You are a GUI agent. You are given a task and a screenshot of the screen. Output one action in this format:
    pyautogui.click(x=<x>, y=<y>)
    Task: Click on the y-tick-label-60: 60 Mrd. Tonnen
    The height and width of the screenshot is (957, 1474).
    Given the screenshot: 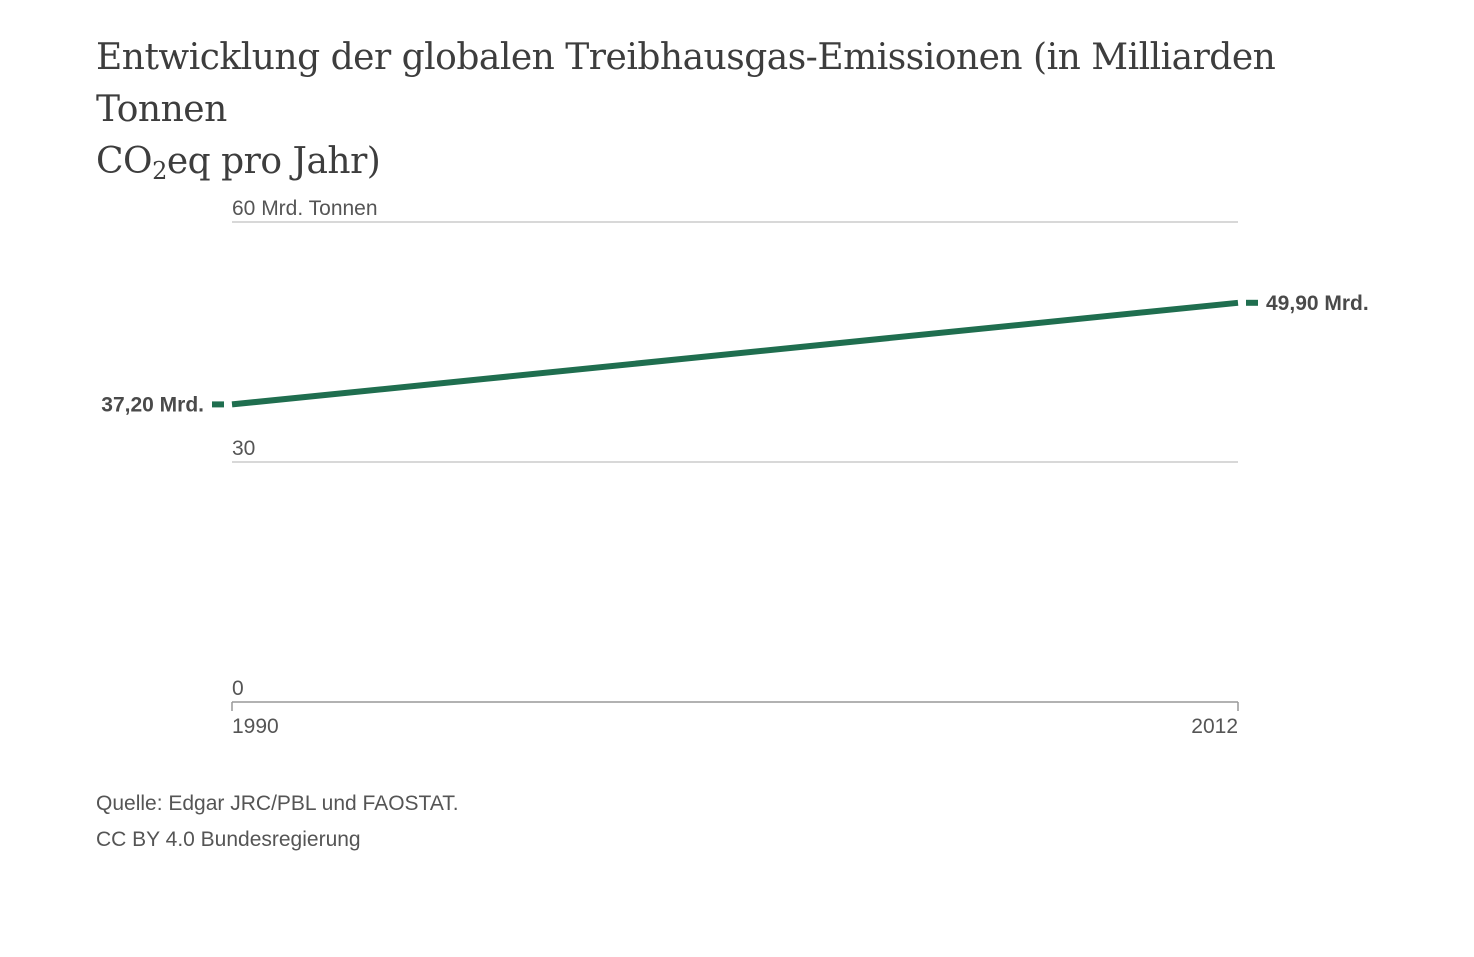 What is the action you would take?
    pyautogui.click(x=305, y=208)
    